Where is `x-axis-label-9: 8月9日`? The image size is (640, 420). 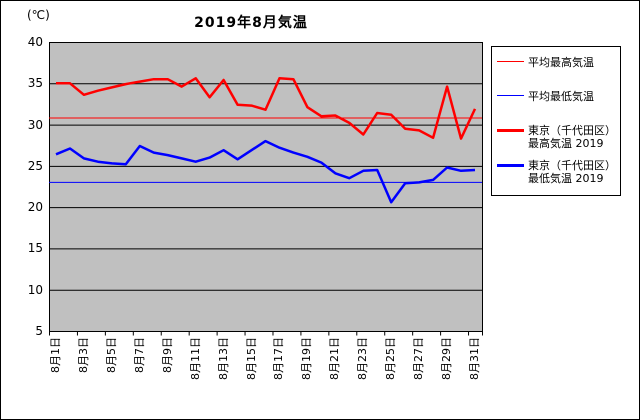 x-axis-label-9: 8月9日 is located at coordinates (167, 355).